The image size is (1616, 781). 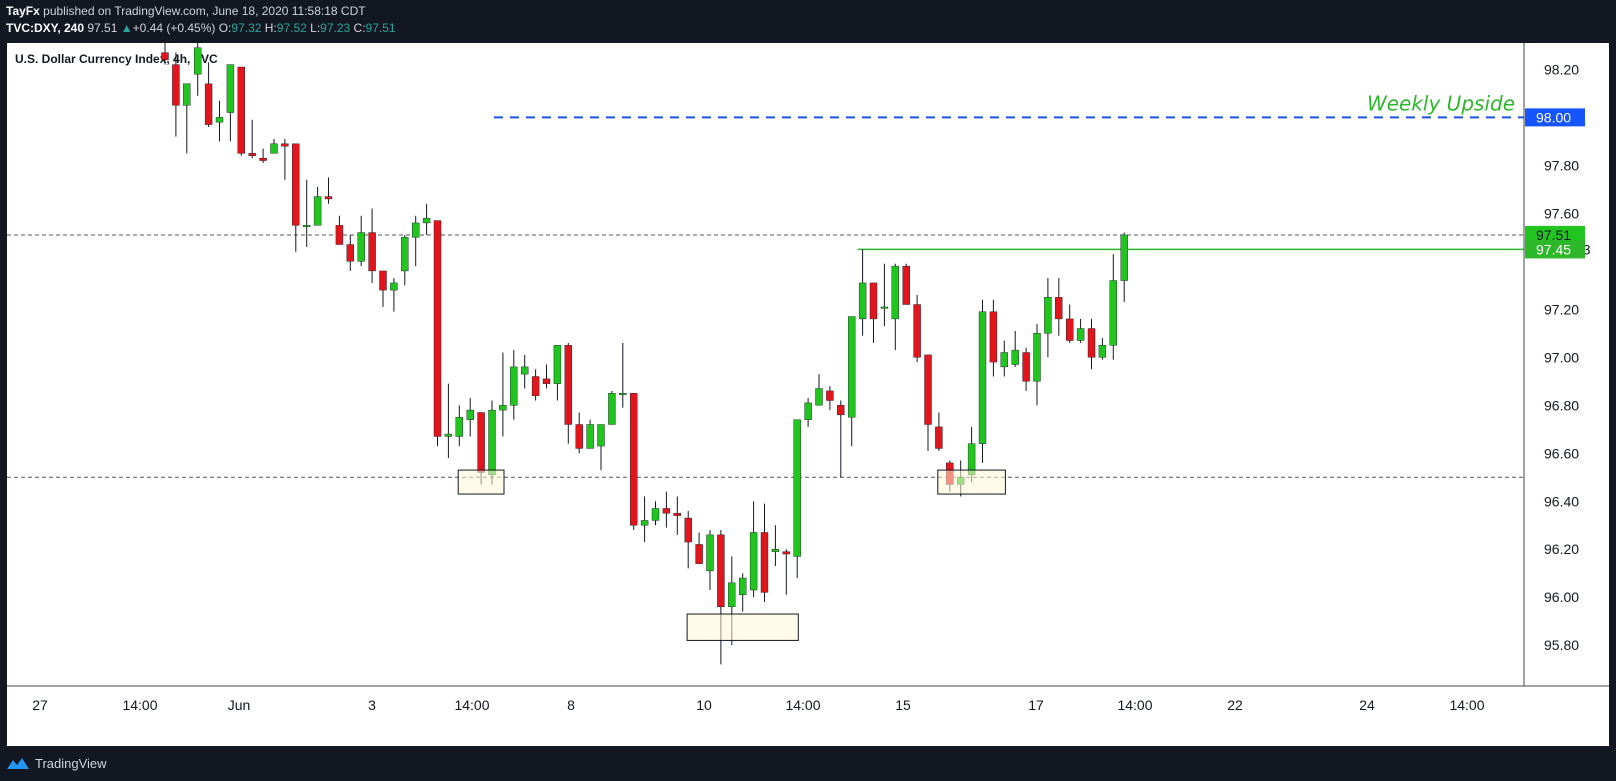 I want to click on tradingview-logo-icon, so click(x=18, y=763).